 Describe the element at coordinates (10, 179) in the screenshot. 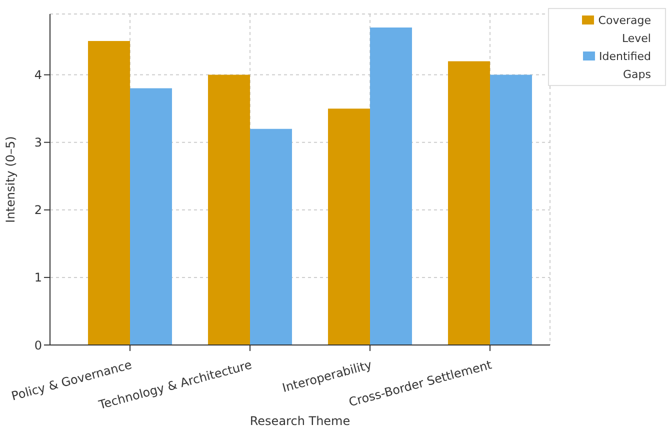

I see `y-axis-title: Intensity (0–5)` at that location.